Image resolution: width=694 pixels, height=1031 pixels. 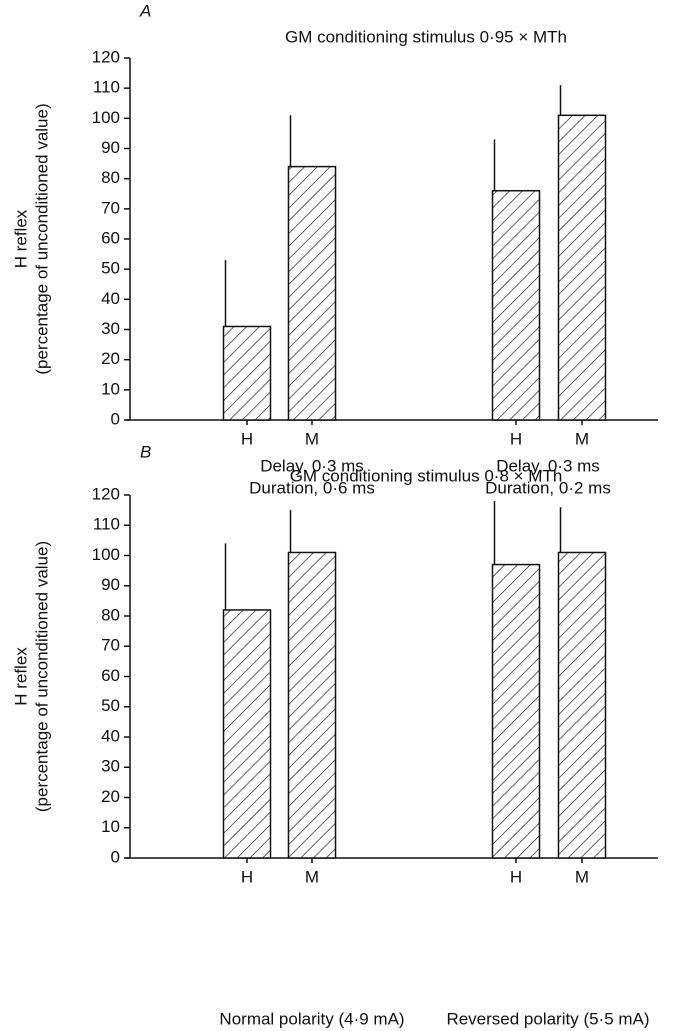 What do you see at coordinates (548, 487) in the screenshot?
I see `group-label: Duration, 0·2 ms` at bounding box center [548, 487].